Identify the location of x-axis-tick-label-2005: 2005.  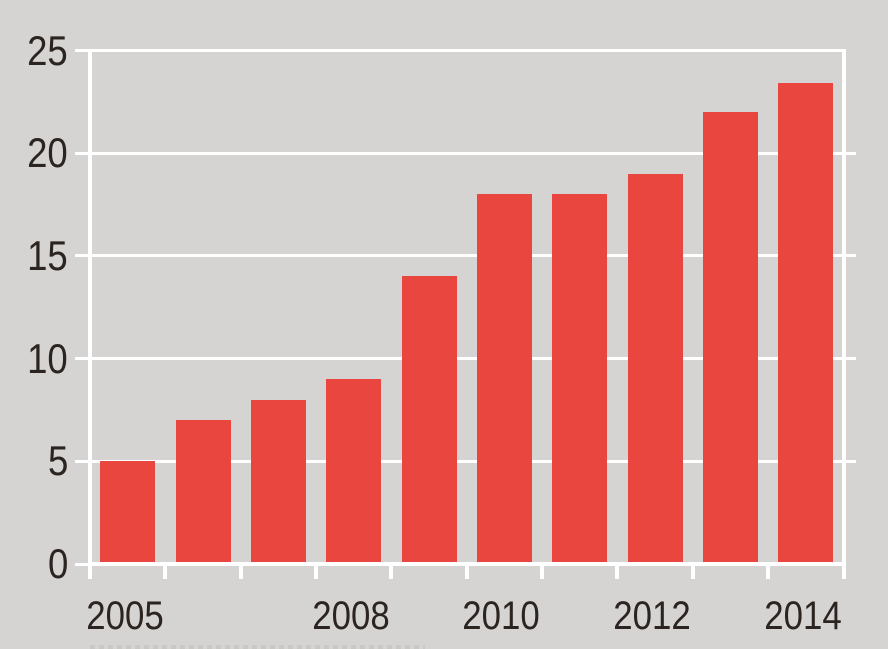
(124, 616).